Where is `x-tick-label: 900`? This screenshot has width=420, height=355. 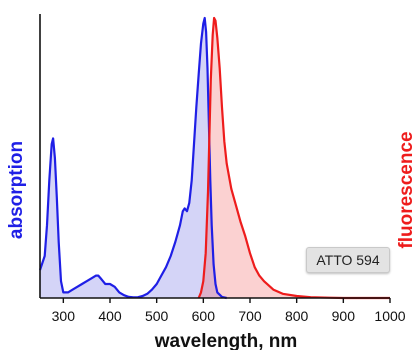 x-tick-label: 900 is located at coordinates (344, 316).